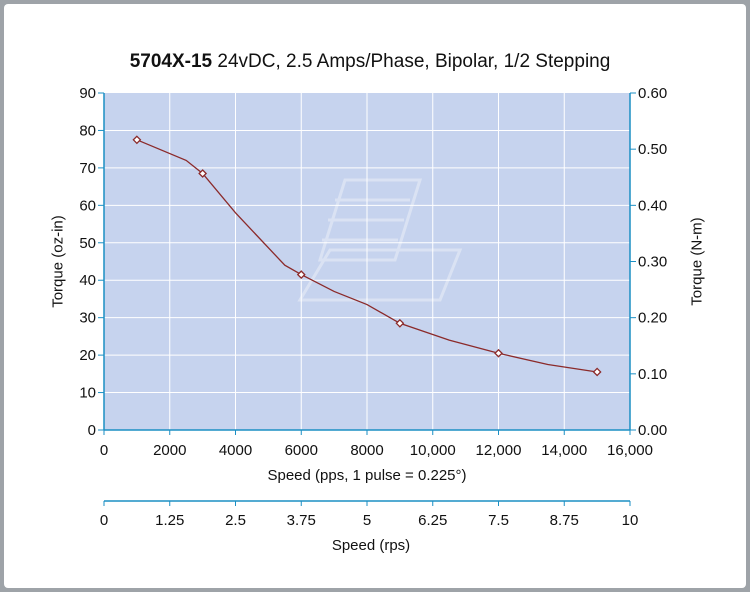  What do you see at coordinates (171, 61) in the screenshot?
I see `chart-title-model: 5704X-15` at bounding box center [171, 61].